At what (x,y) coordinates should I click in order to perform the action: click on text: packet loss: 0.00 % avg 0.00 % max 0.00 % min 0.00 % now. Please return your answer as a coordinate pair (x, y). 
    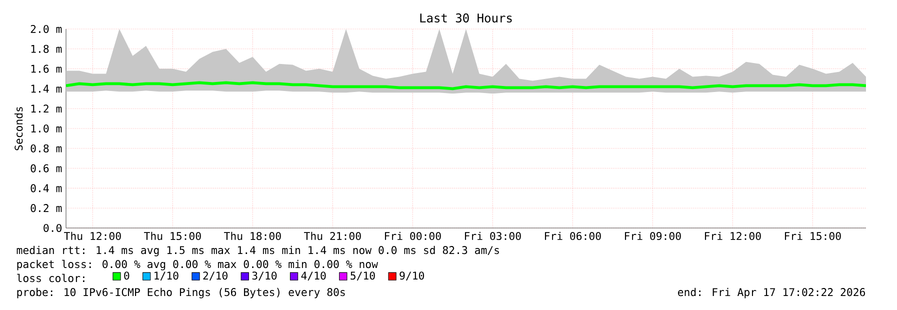
    Looking at the image, I should click on (197, 265).